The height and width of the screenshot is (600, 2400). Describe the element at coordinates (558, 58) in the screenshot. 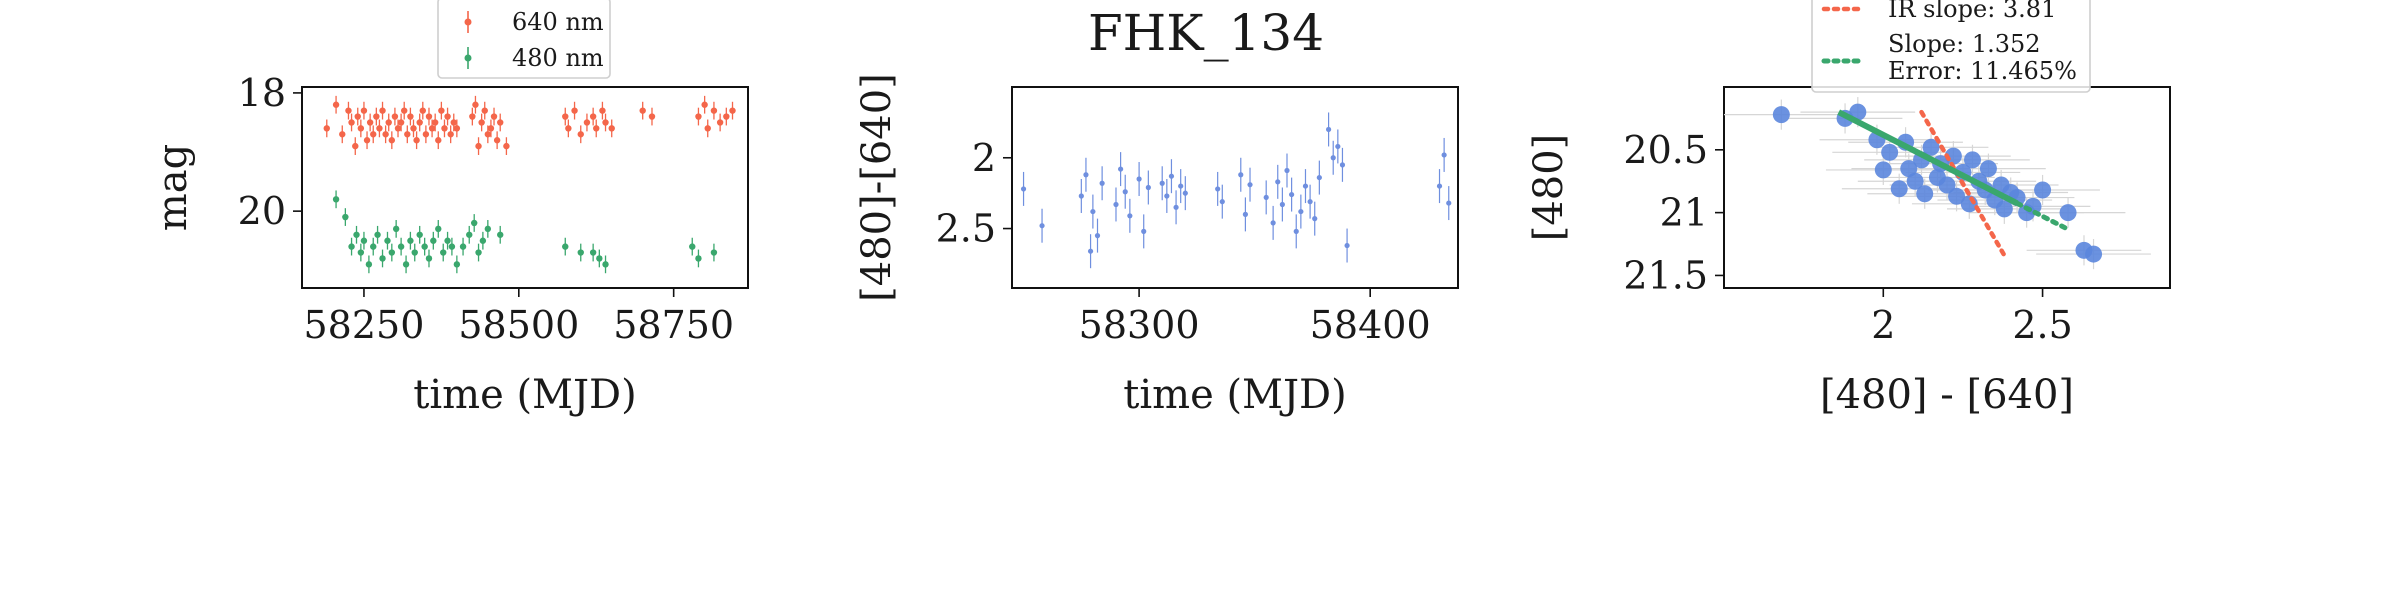

I see `legend-label: 480 nm` at that location.